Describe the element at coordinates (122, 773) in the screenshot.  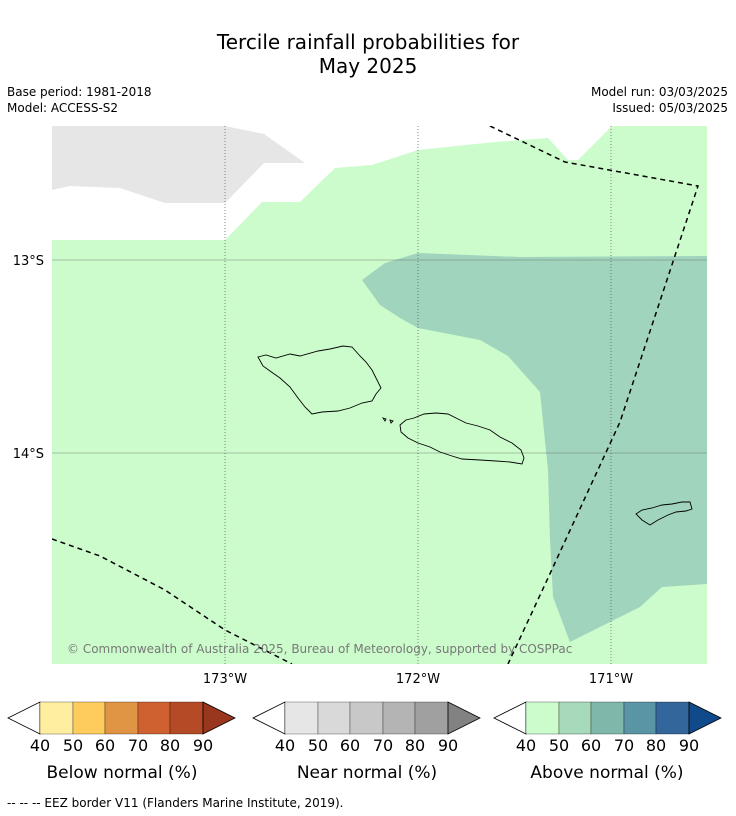
I see `below-normal-caption: Below normal (%)` at that location.